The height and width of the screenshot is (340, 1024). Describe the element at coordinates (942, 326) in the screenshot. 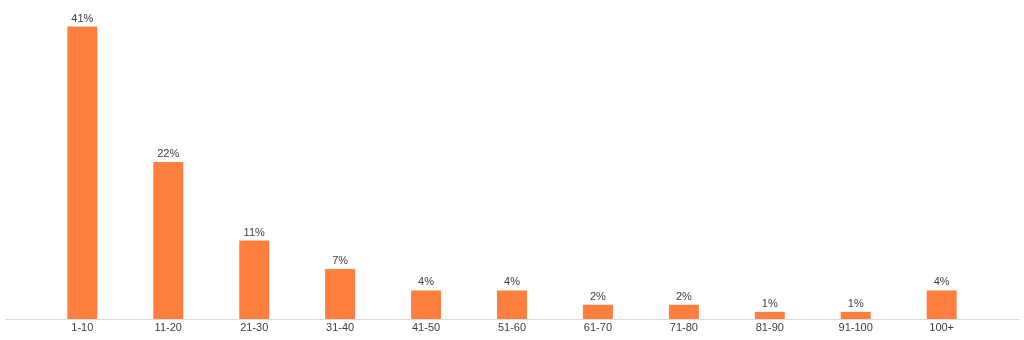

I see `x-tick-label: 100+` at that location.